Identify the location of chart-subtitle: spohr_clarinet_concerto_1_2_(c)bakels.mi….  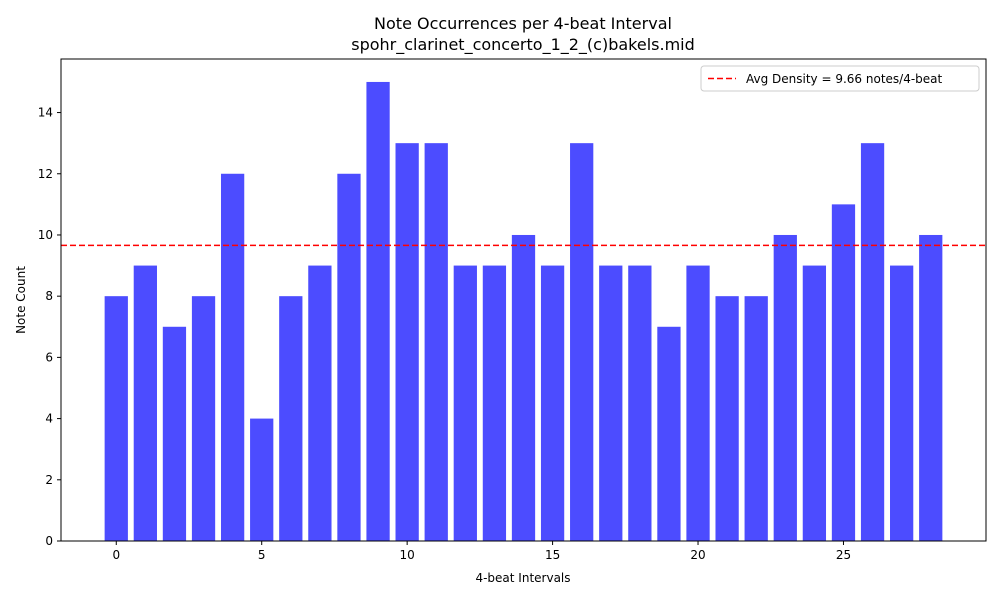
(523, 45).